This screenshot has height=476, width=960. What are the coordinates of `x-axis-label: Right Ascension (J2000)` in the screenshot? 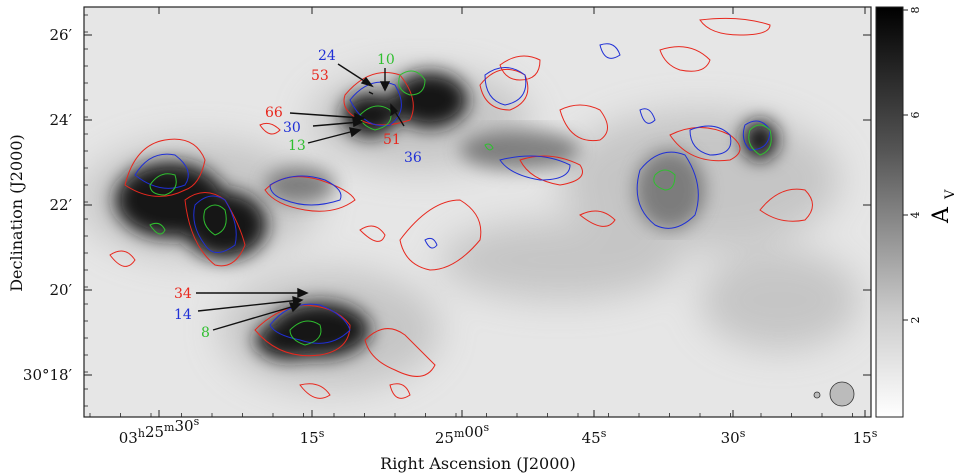 It's located at (478, 463).